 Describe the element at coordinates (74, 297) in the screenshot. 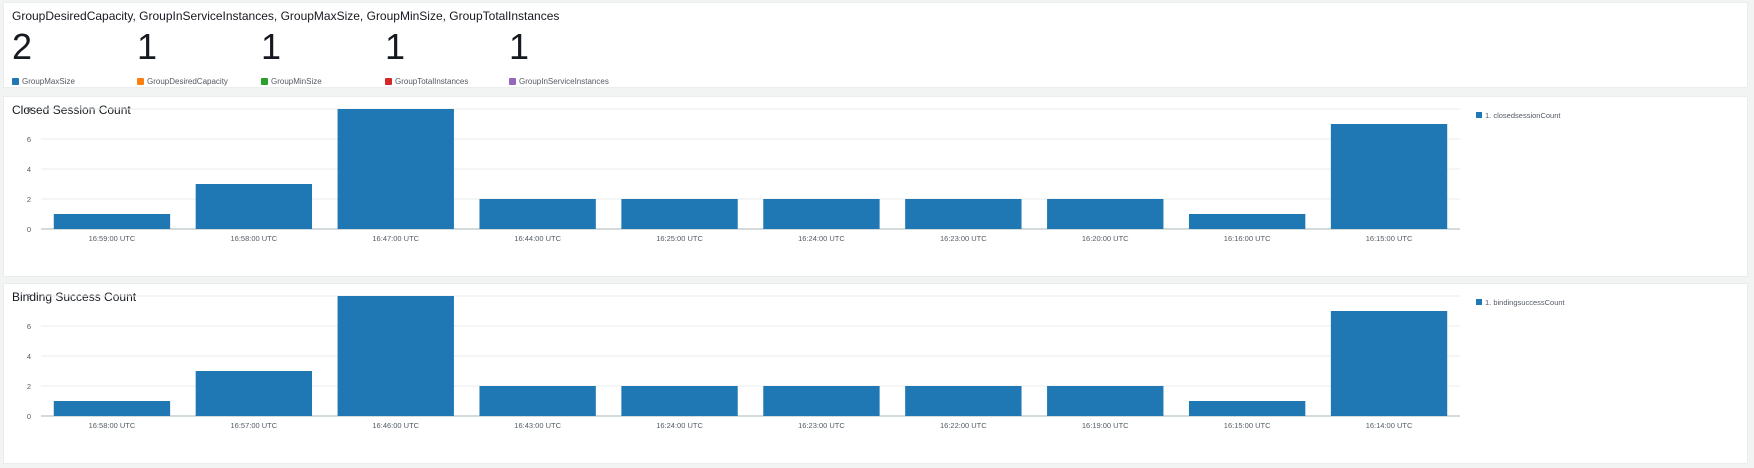

I see `chart-title: Binding Success Count` at that location.